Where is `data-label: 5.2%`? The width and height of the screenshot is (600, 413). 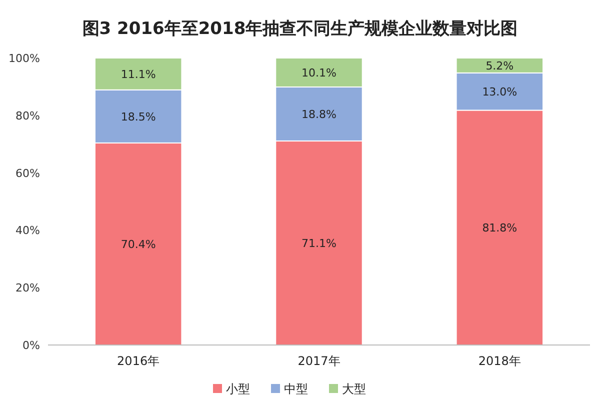
data-label: 5.2% is located at coordinates (500, 65).